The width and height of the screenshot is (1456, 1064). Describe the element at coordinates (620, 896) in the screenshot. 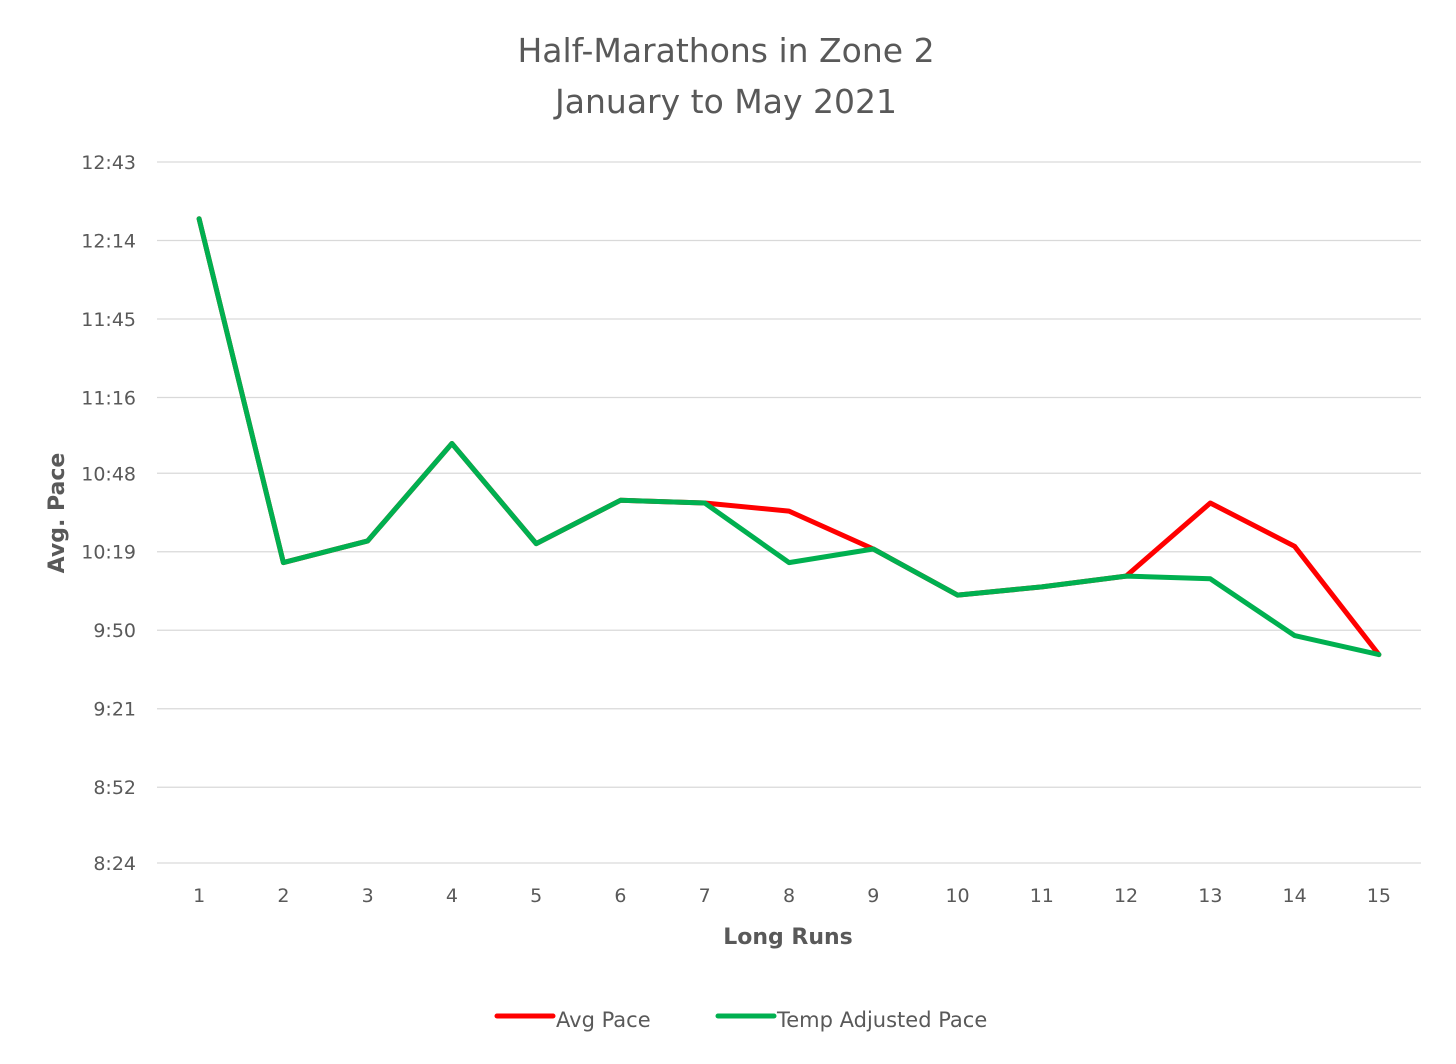

I see `x-tick-label: 6` at that location.